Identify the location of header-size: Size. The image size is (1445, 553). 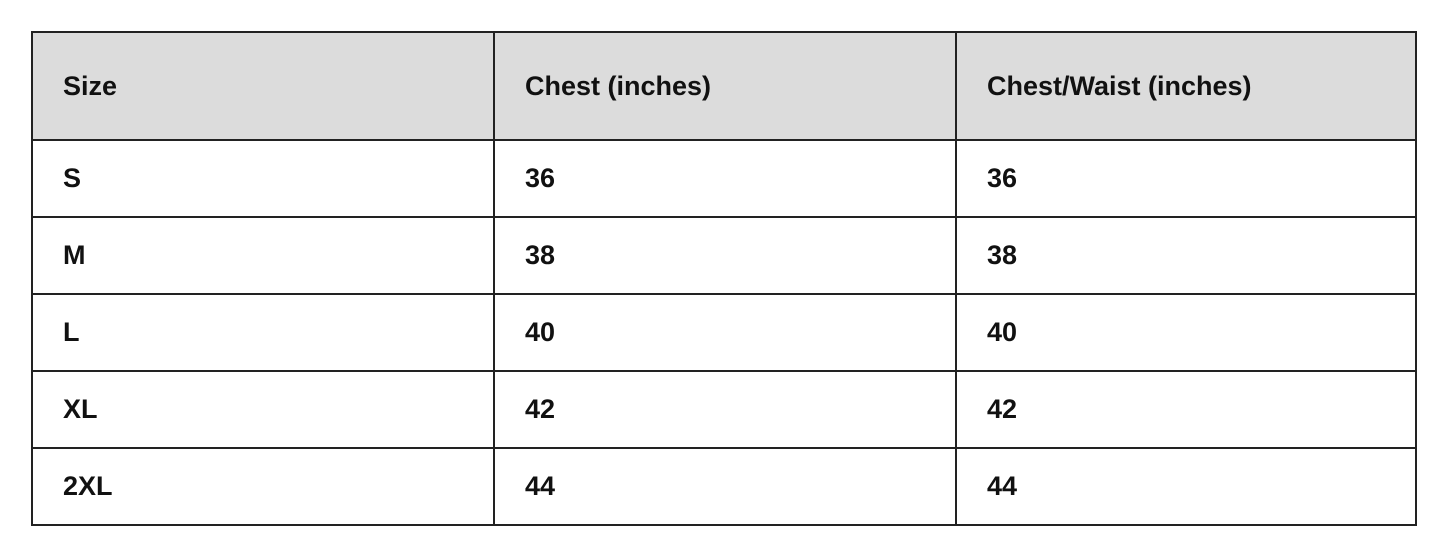
(263, 86).